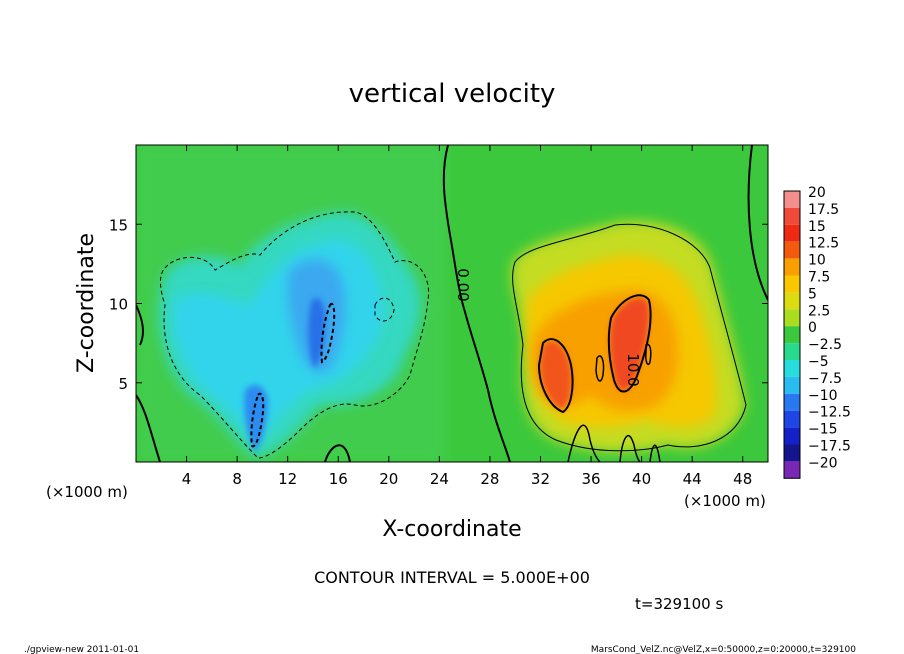  I want to click on x-axis-label: X-coordinate, so click(451, 529).